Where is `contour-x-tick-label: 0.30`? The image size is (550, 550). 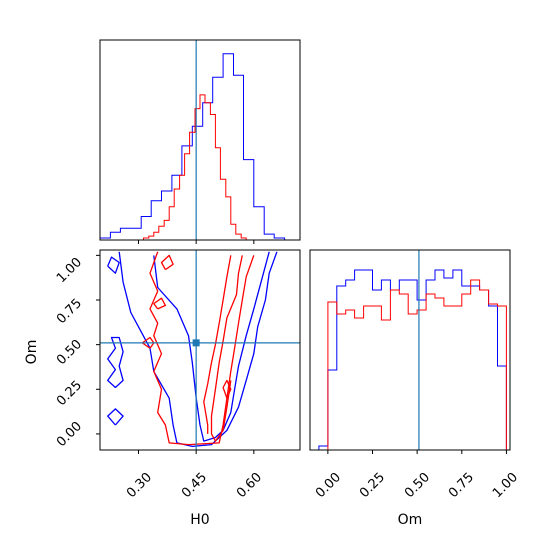 contour-x-tick-label: 0.30 is located at coordinates (139, 485).